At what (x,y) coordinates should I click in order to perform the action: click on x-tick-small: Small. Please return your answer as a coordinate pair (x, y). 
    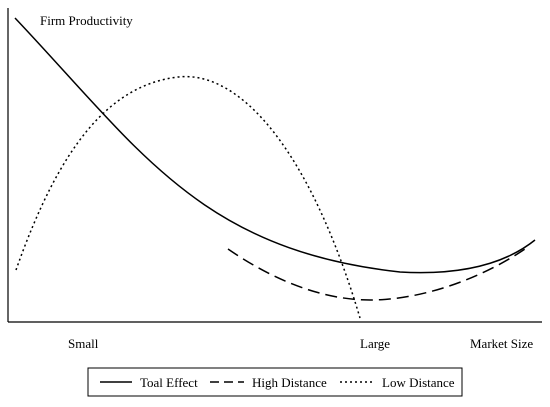
    Looking at the image, I should click on (83, 343).